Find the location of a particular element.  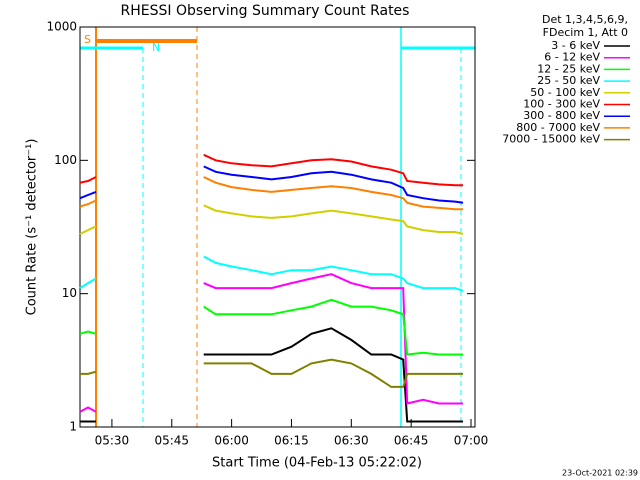

night-label: N is located at coordinates (156, 47).